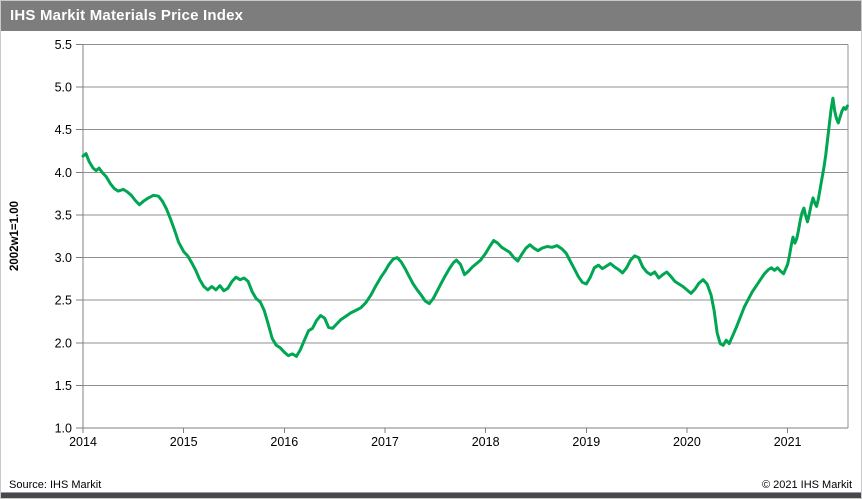  I want to click on y-tick-label: 3.0, so click(63, 258).